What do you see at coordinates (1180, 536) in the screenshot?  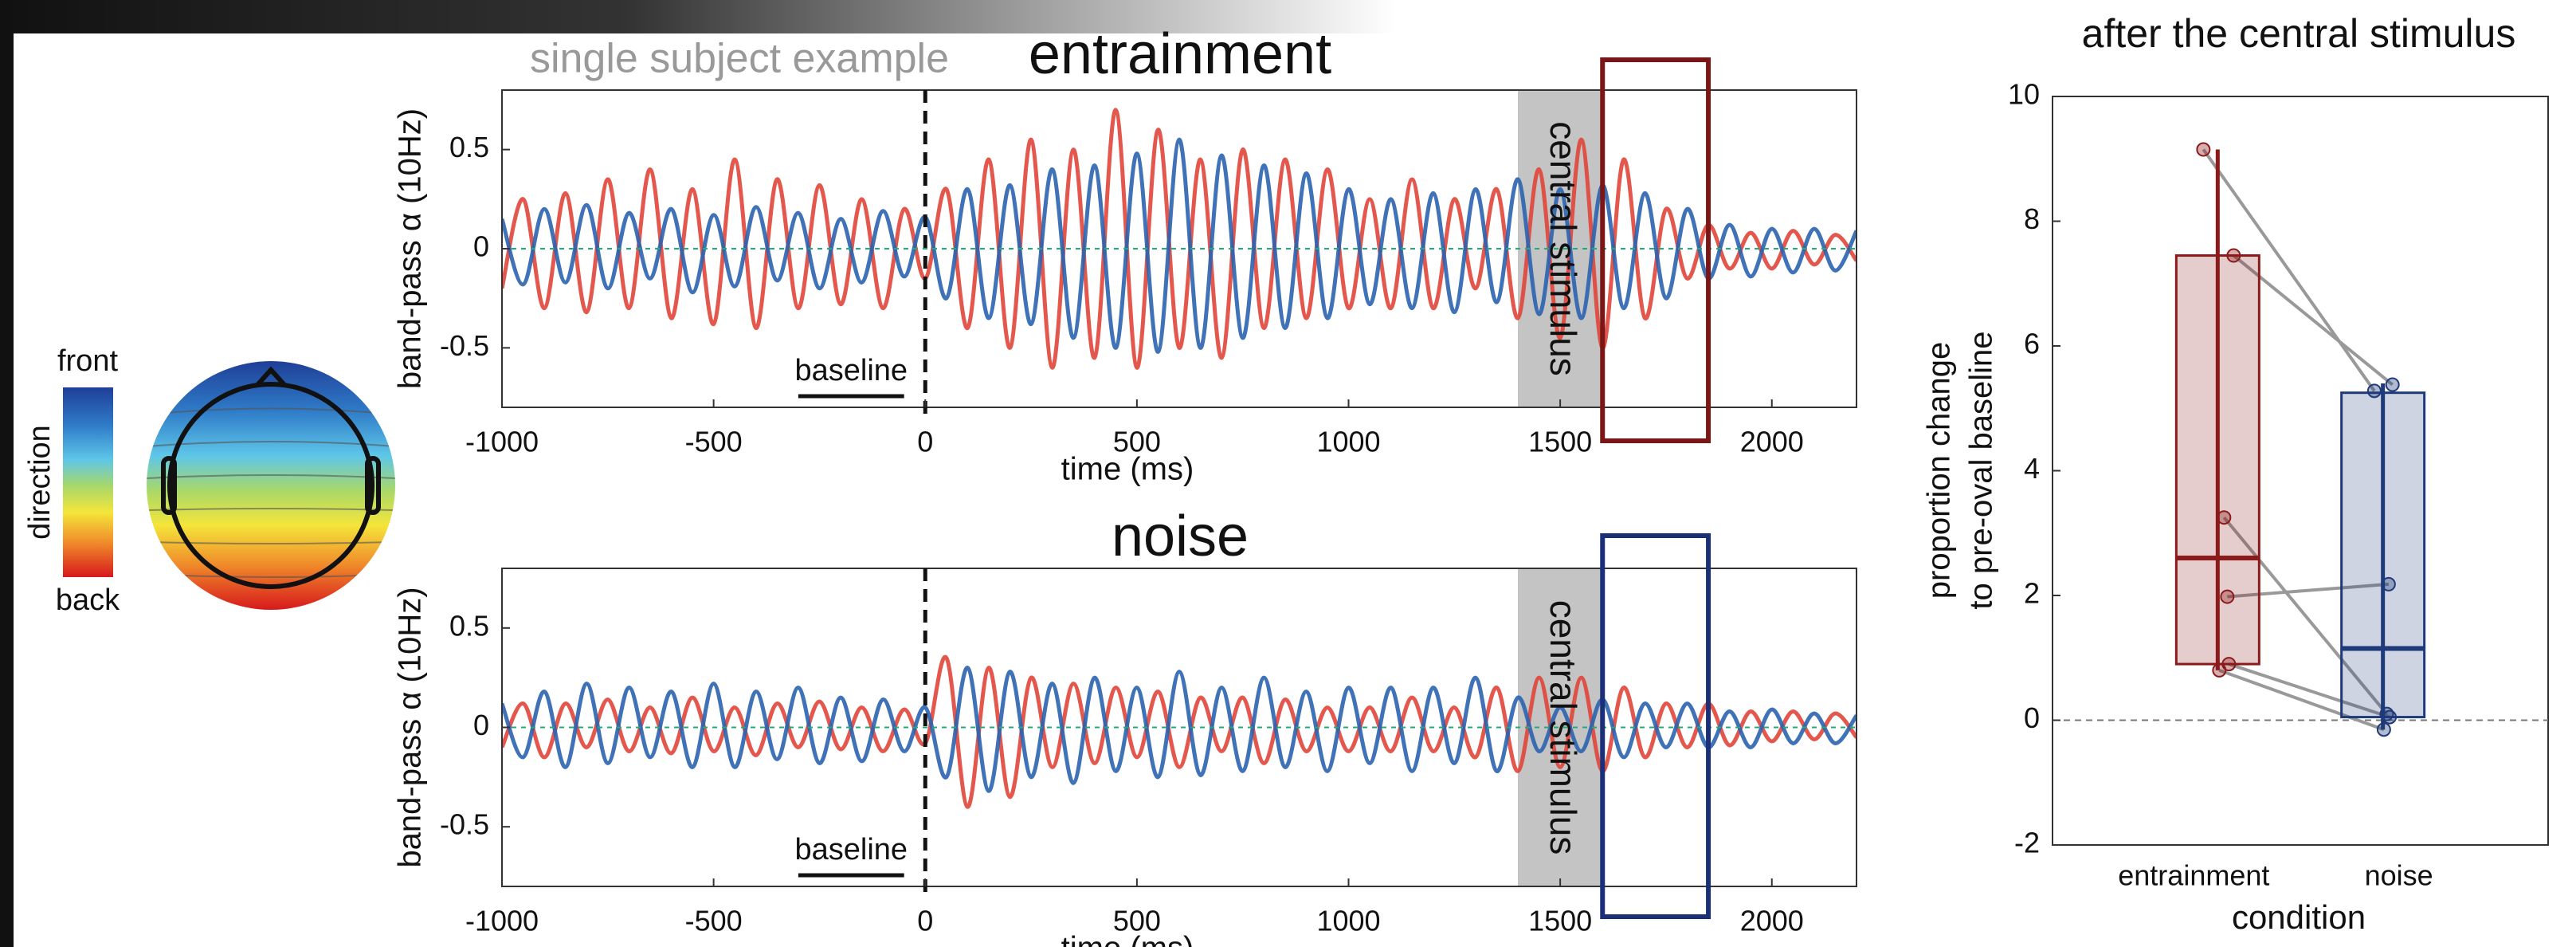 I see `chart-title: noise` at bounding box center [1180, 536].